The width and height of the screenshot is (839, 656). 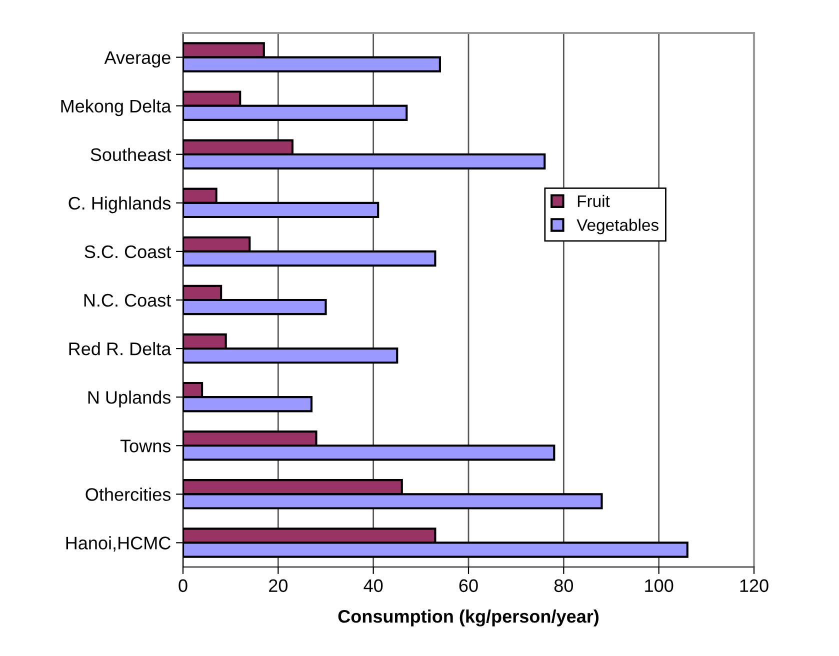 What do you see at coordinates (118, 544) in the screenshot?
I see `y-tick-label: Hanoi,HCMC` at bounding box center [118, 544].